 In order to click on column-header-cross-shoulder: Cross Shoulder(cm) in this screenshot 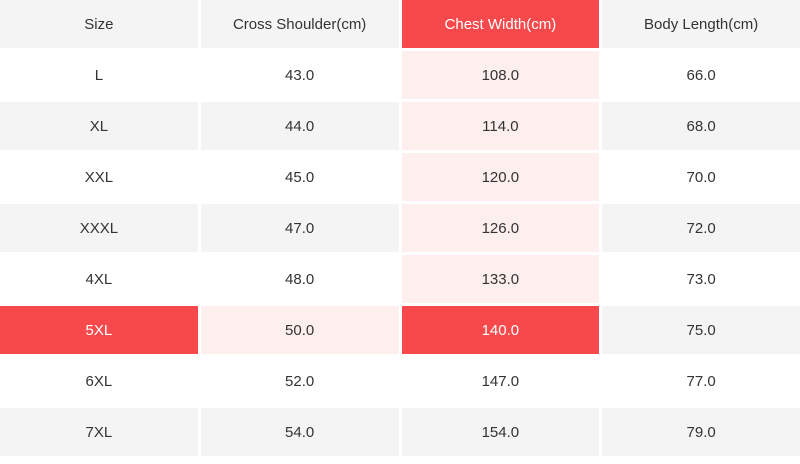, I will do `click(299, 24)`.